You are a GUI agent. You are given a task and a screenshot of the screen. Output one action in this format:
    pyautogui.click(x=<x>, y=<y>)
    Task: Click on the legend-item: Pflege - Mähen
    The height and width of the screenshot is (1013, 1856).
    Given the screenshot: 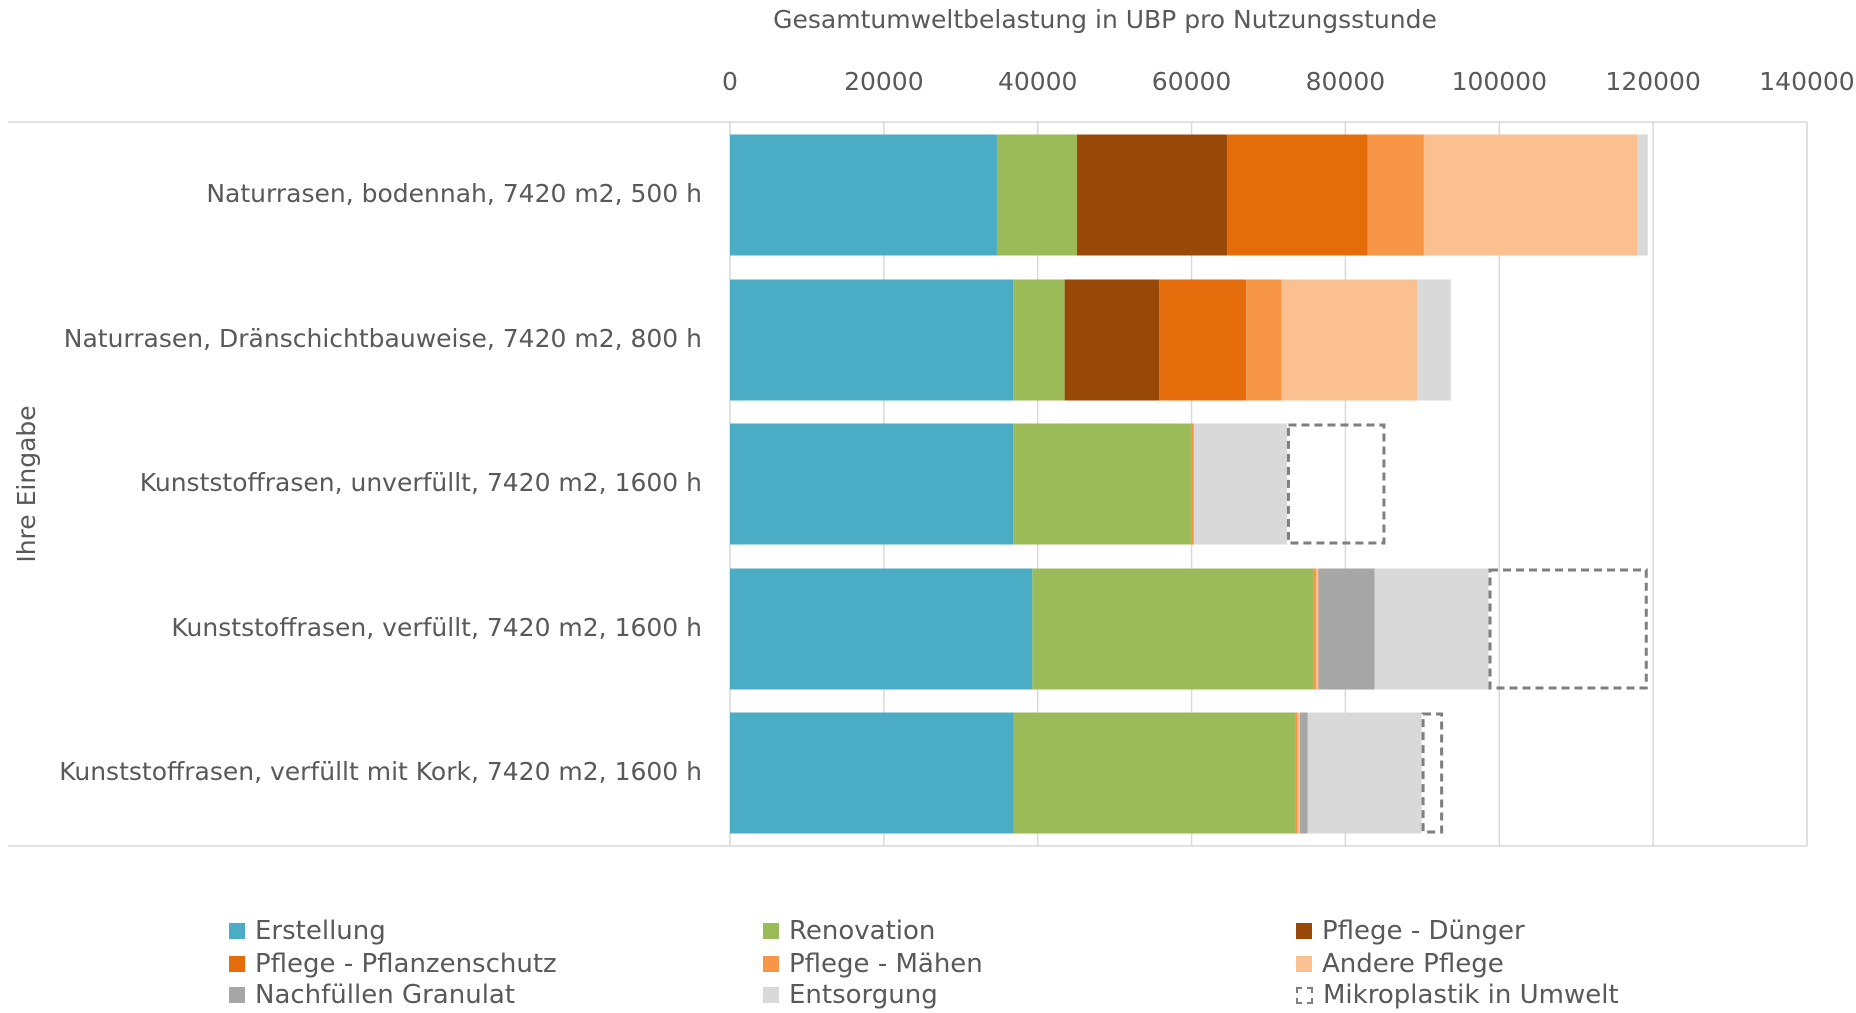 What is the action you would take?
    pyautogui.click(x=873, y=964)
    